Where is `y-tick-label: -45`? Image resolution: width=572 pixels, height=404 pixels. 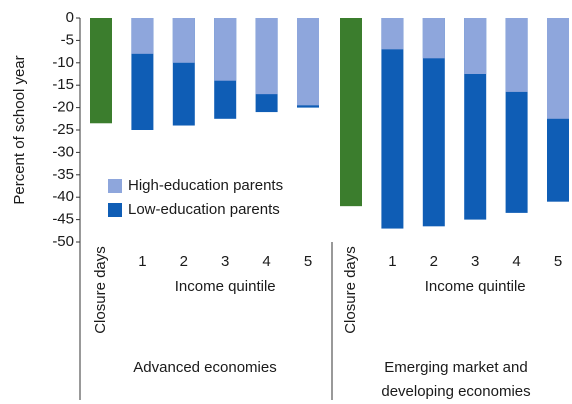
y-tick-label: -45 is located at coordinates (63, 219).